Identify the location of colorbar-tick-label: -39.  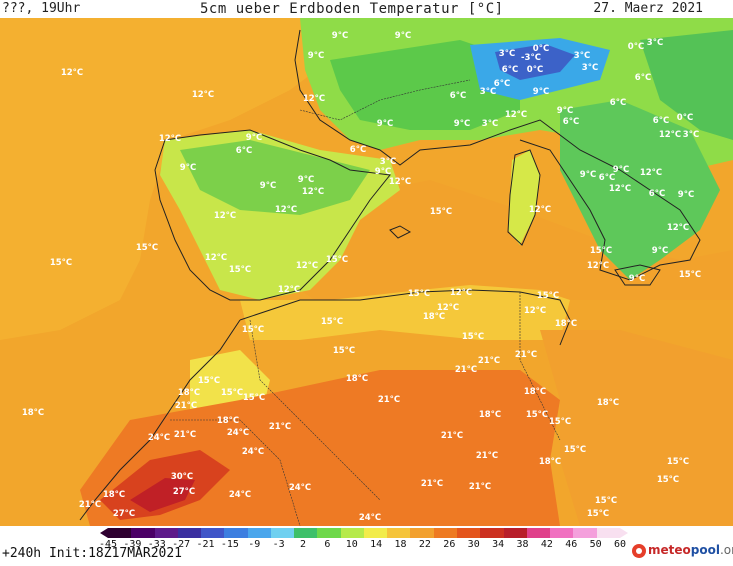
(132, 544).